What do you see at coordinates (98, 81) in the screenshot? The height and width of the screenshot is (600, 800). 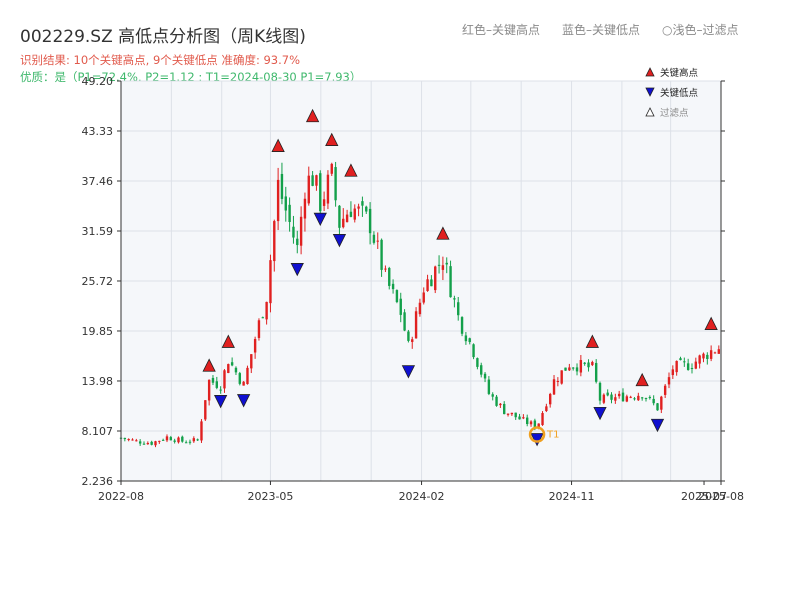 I see `y-tick-label: 49.20` at bounding box center [98, 81].